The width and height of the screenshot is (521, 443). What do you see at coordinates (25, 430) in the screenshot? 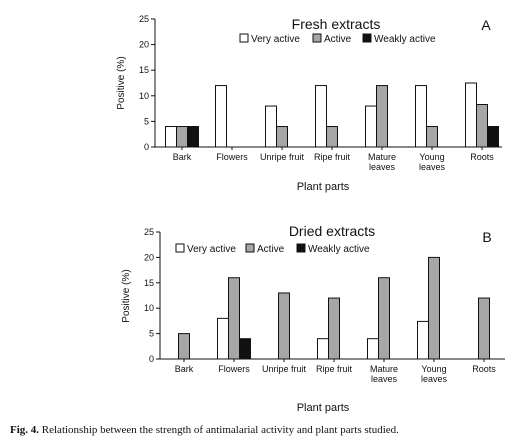
I see `caption-label: Fig. 4.` at bounding box center [25, 430].